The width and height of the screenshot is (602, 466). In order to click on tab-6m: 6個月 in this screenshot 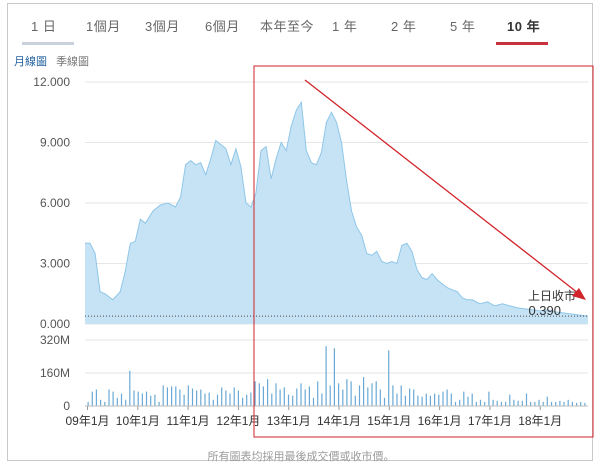, I will do `click(222, 26)`.